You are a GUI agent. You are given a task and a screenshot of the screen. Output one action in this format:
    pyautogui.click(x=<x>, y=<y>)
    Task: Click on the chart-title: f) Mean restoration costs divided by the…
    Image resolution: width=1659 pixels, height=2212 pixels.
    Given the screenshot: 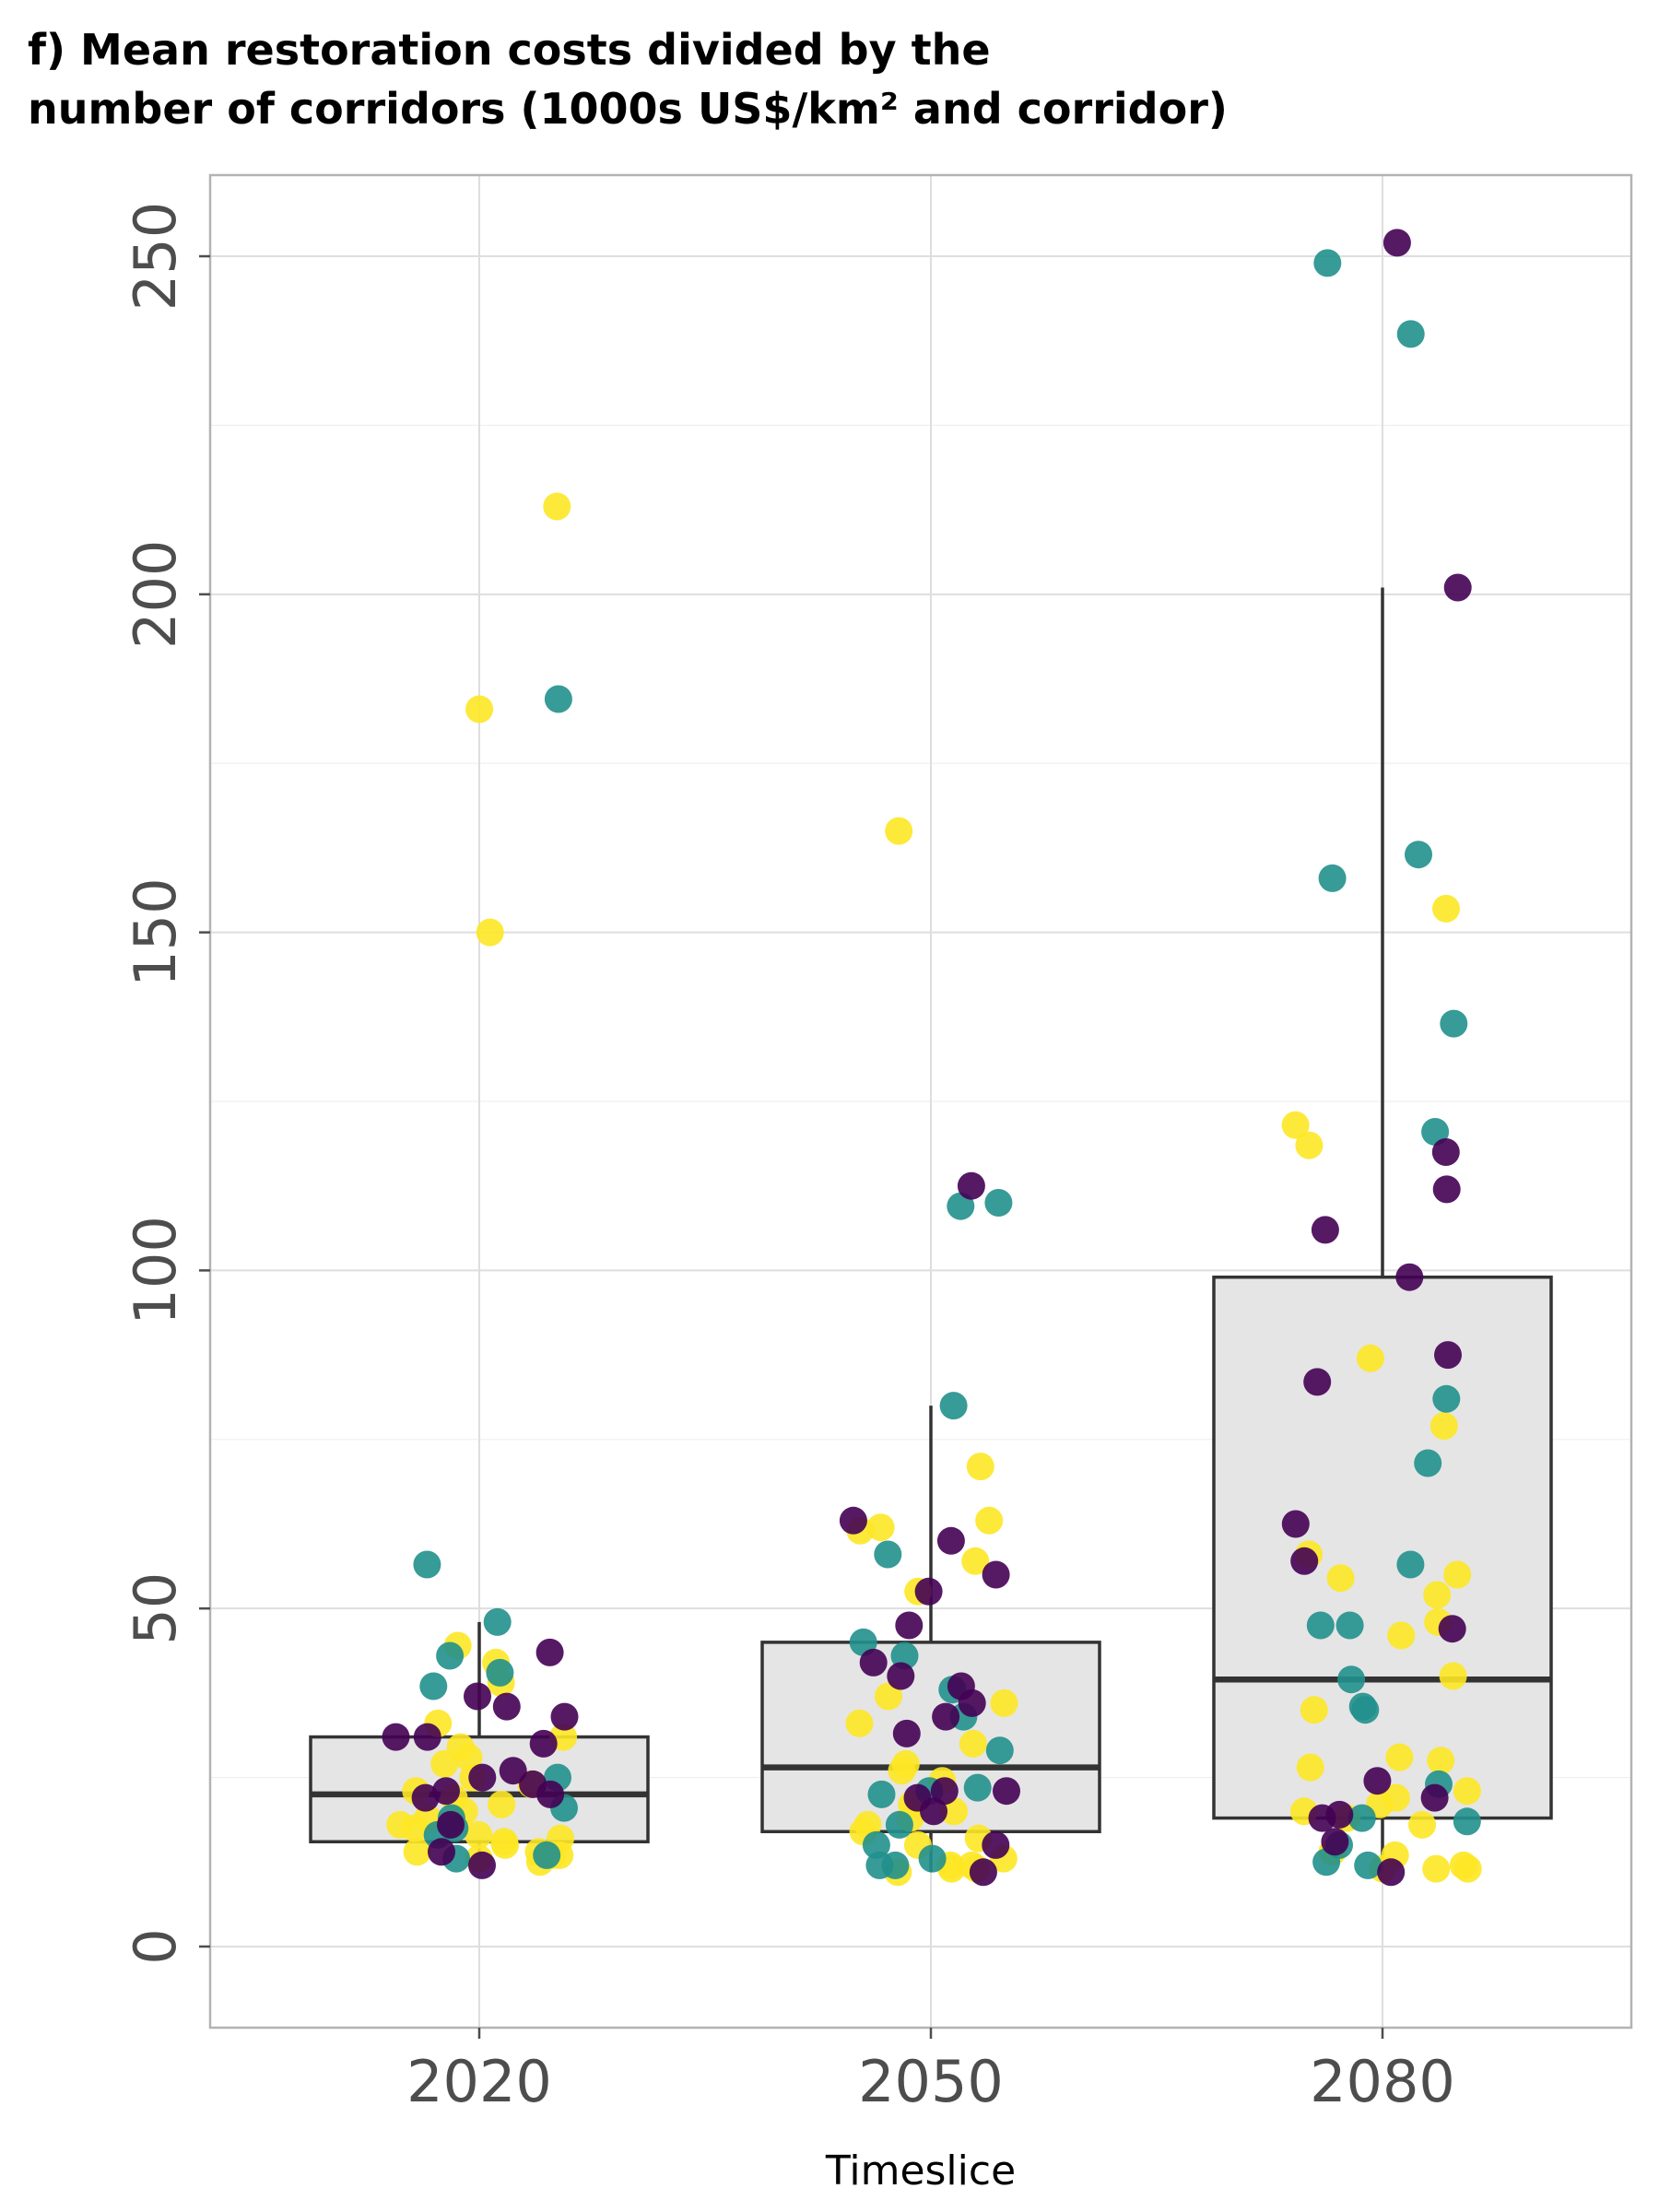 What is the action you would take?
    pyautogui.click(x=829, y=79)
    